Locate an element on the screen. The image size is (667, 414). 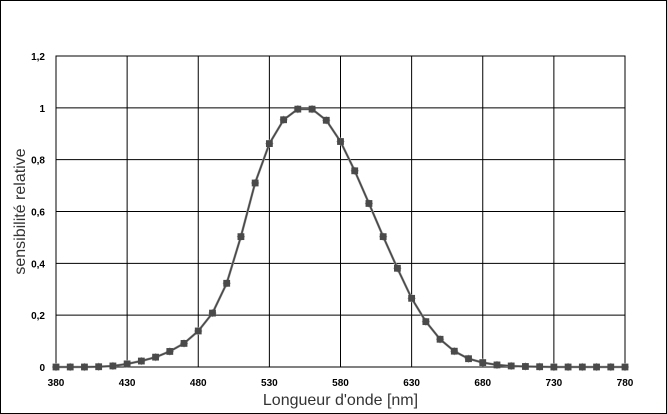
y-tick-label: 0,2 is located at coordinates (38, 316).